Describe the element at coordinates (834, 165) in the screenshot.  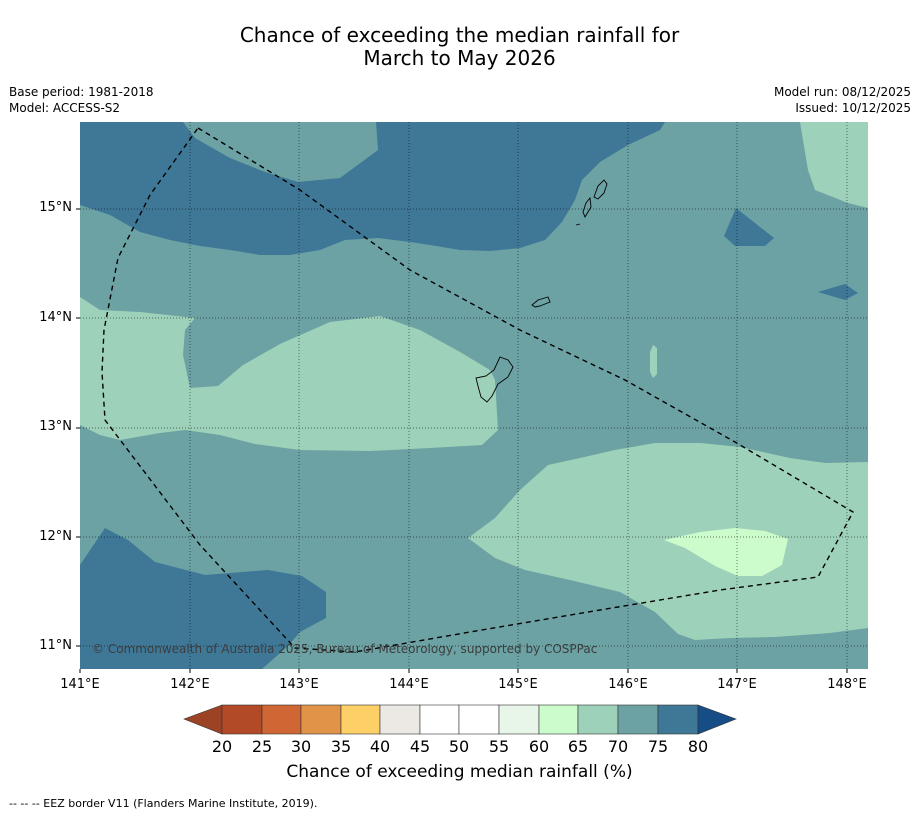
I see `region-65-70-northeast` at that location.